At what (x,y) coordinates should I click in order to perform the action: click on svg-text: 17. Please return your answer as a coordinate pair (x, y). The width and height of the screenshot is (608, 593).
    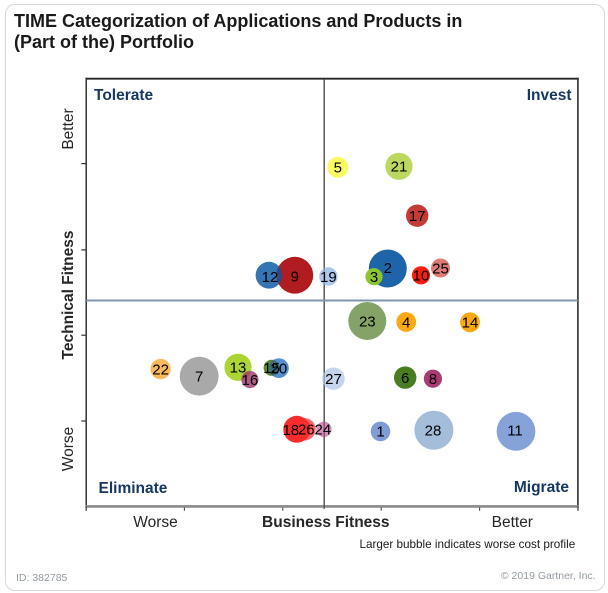
    Looking at the image, I should click on (417, 216).